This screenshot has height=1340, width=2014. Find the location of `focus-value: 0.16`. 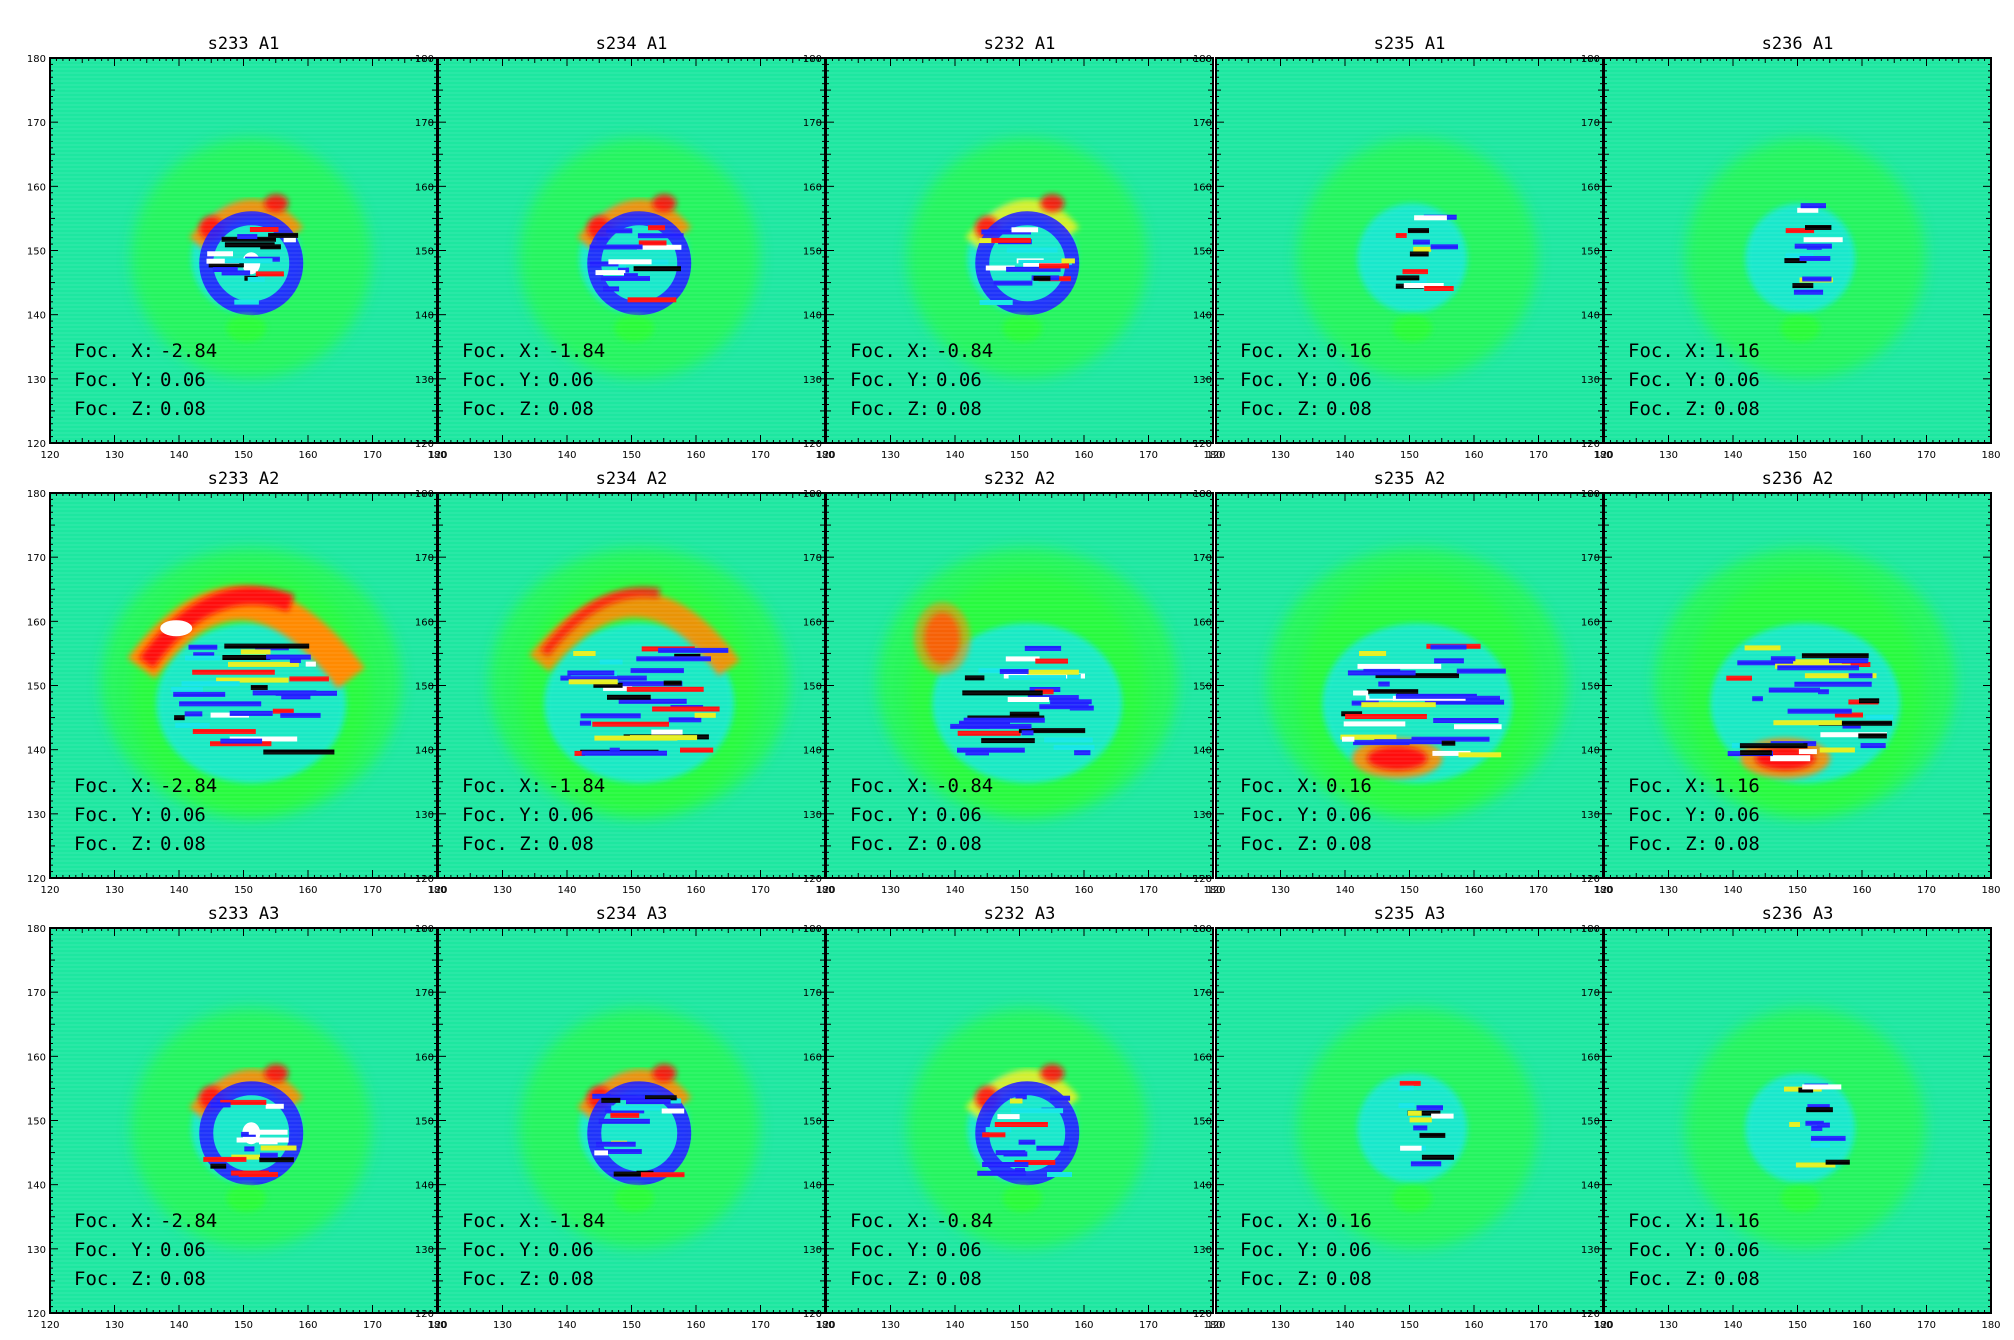

focus-value: 0.16 is located at coordinates (1349, 786).